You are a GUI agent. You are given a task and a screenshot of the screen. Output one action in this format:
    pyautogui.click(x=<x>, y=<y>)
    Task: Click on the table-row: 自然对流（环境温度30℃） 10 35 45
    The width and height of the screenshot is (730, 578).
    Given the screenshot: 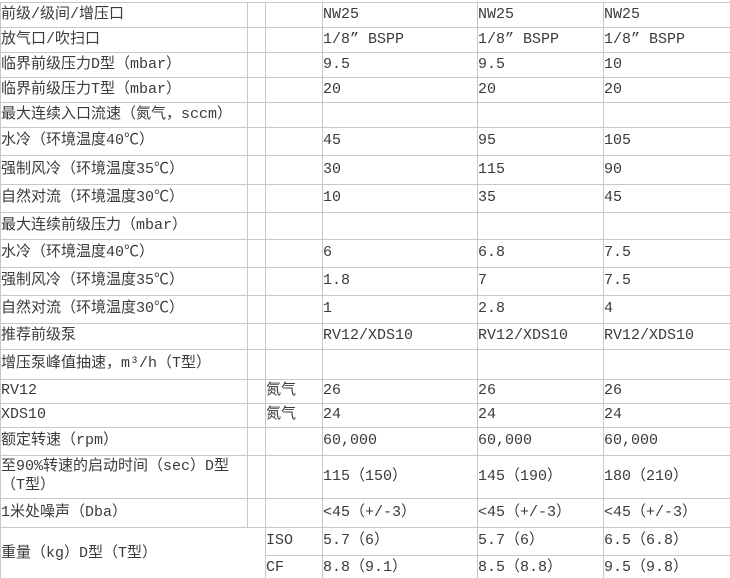 What is the action you would take?
    pyautogui.click(x=365, y=198)
    